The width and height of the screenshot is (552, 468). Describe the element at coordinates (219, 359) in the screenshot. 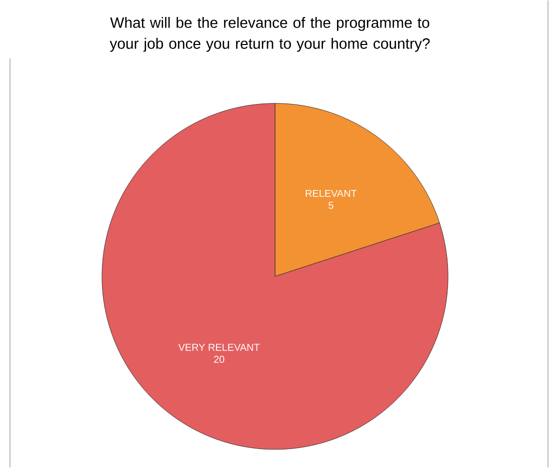

I see `data-label: 20` at that location.